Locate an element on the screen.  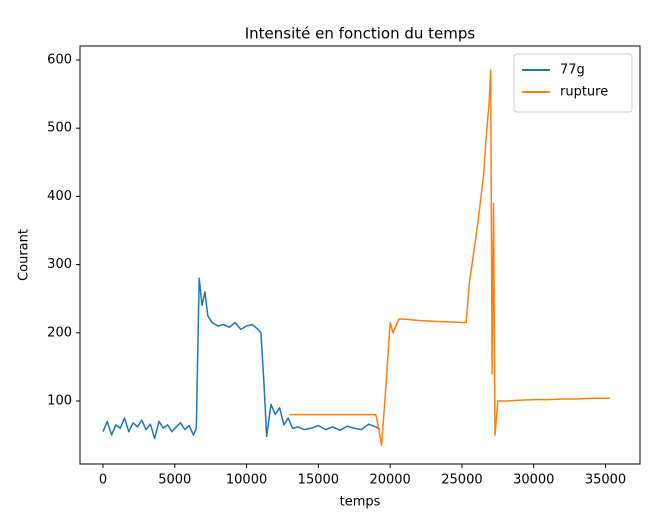
y-tick-label: 400 is located at coordinates (59, 196).